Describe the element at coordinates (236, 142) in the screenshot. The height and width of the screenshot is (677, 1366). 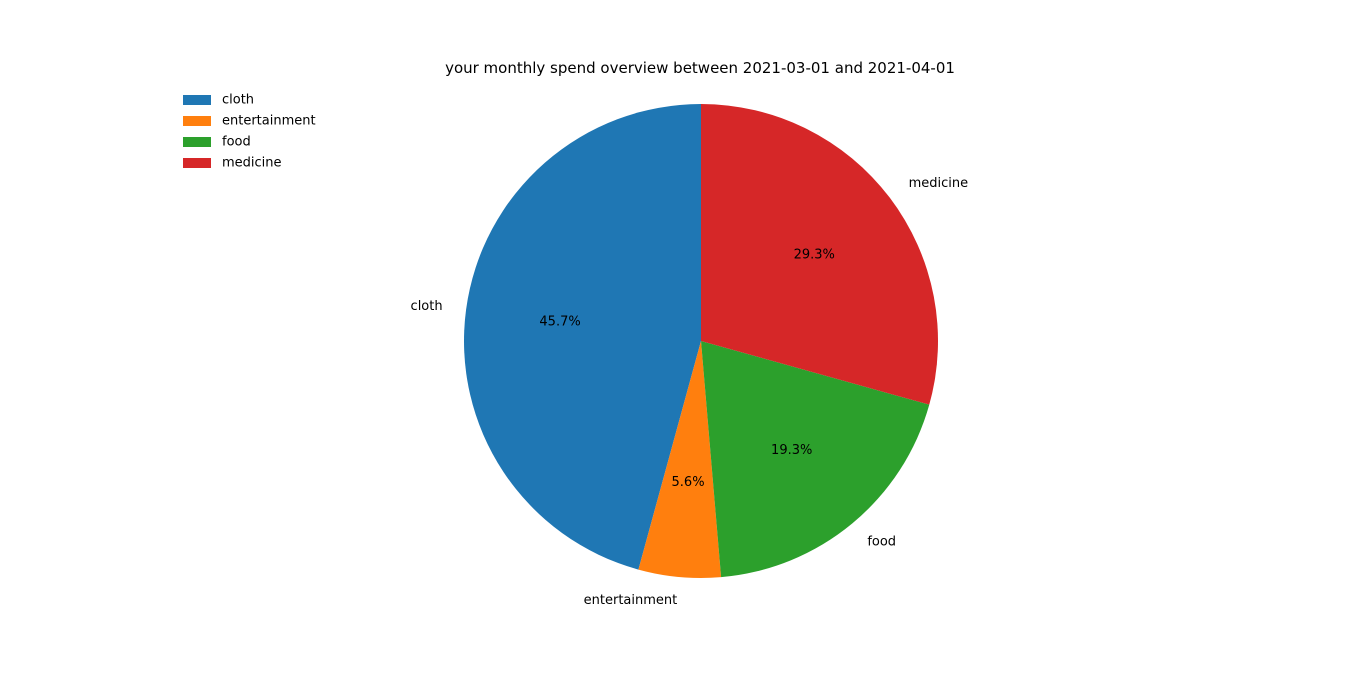
I see `legend-label-food: food` at that location.